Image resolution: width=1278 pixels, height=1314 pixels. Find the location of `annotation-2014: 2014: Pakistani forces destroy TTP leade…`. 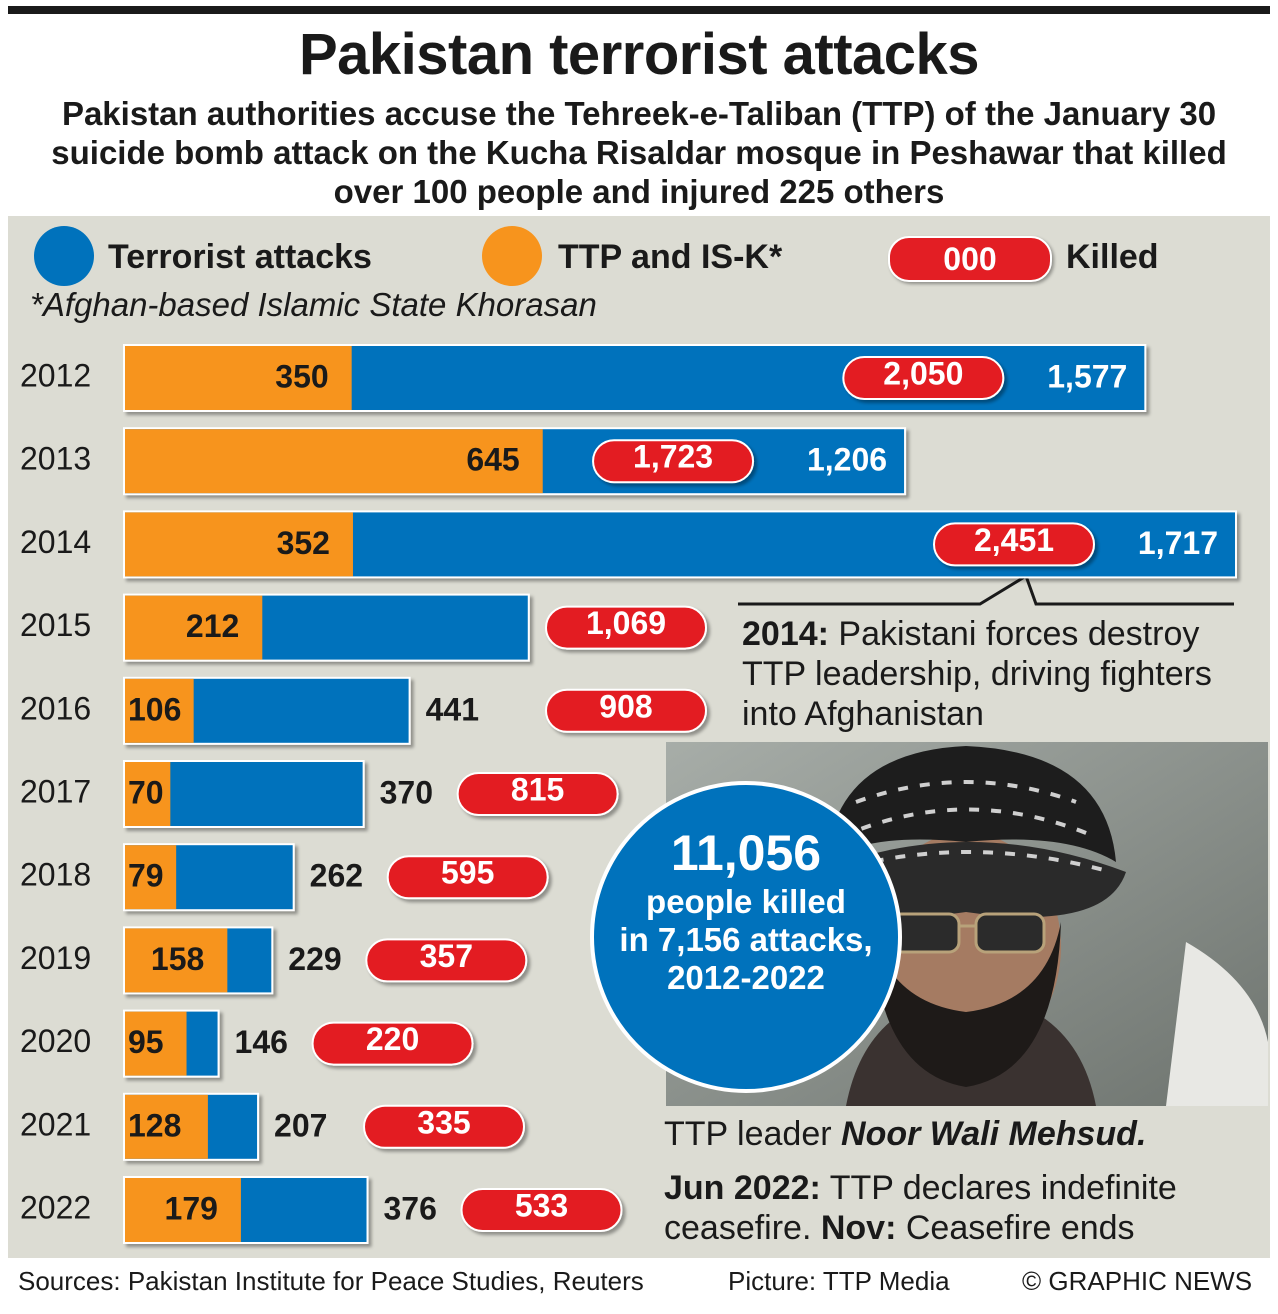

annotation-2014: 2014: Pakistani forces destroy TTP leade… is located at coordinates (977, 674).